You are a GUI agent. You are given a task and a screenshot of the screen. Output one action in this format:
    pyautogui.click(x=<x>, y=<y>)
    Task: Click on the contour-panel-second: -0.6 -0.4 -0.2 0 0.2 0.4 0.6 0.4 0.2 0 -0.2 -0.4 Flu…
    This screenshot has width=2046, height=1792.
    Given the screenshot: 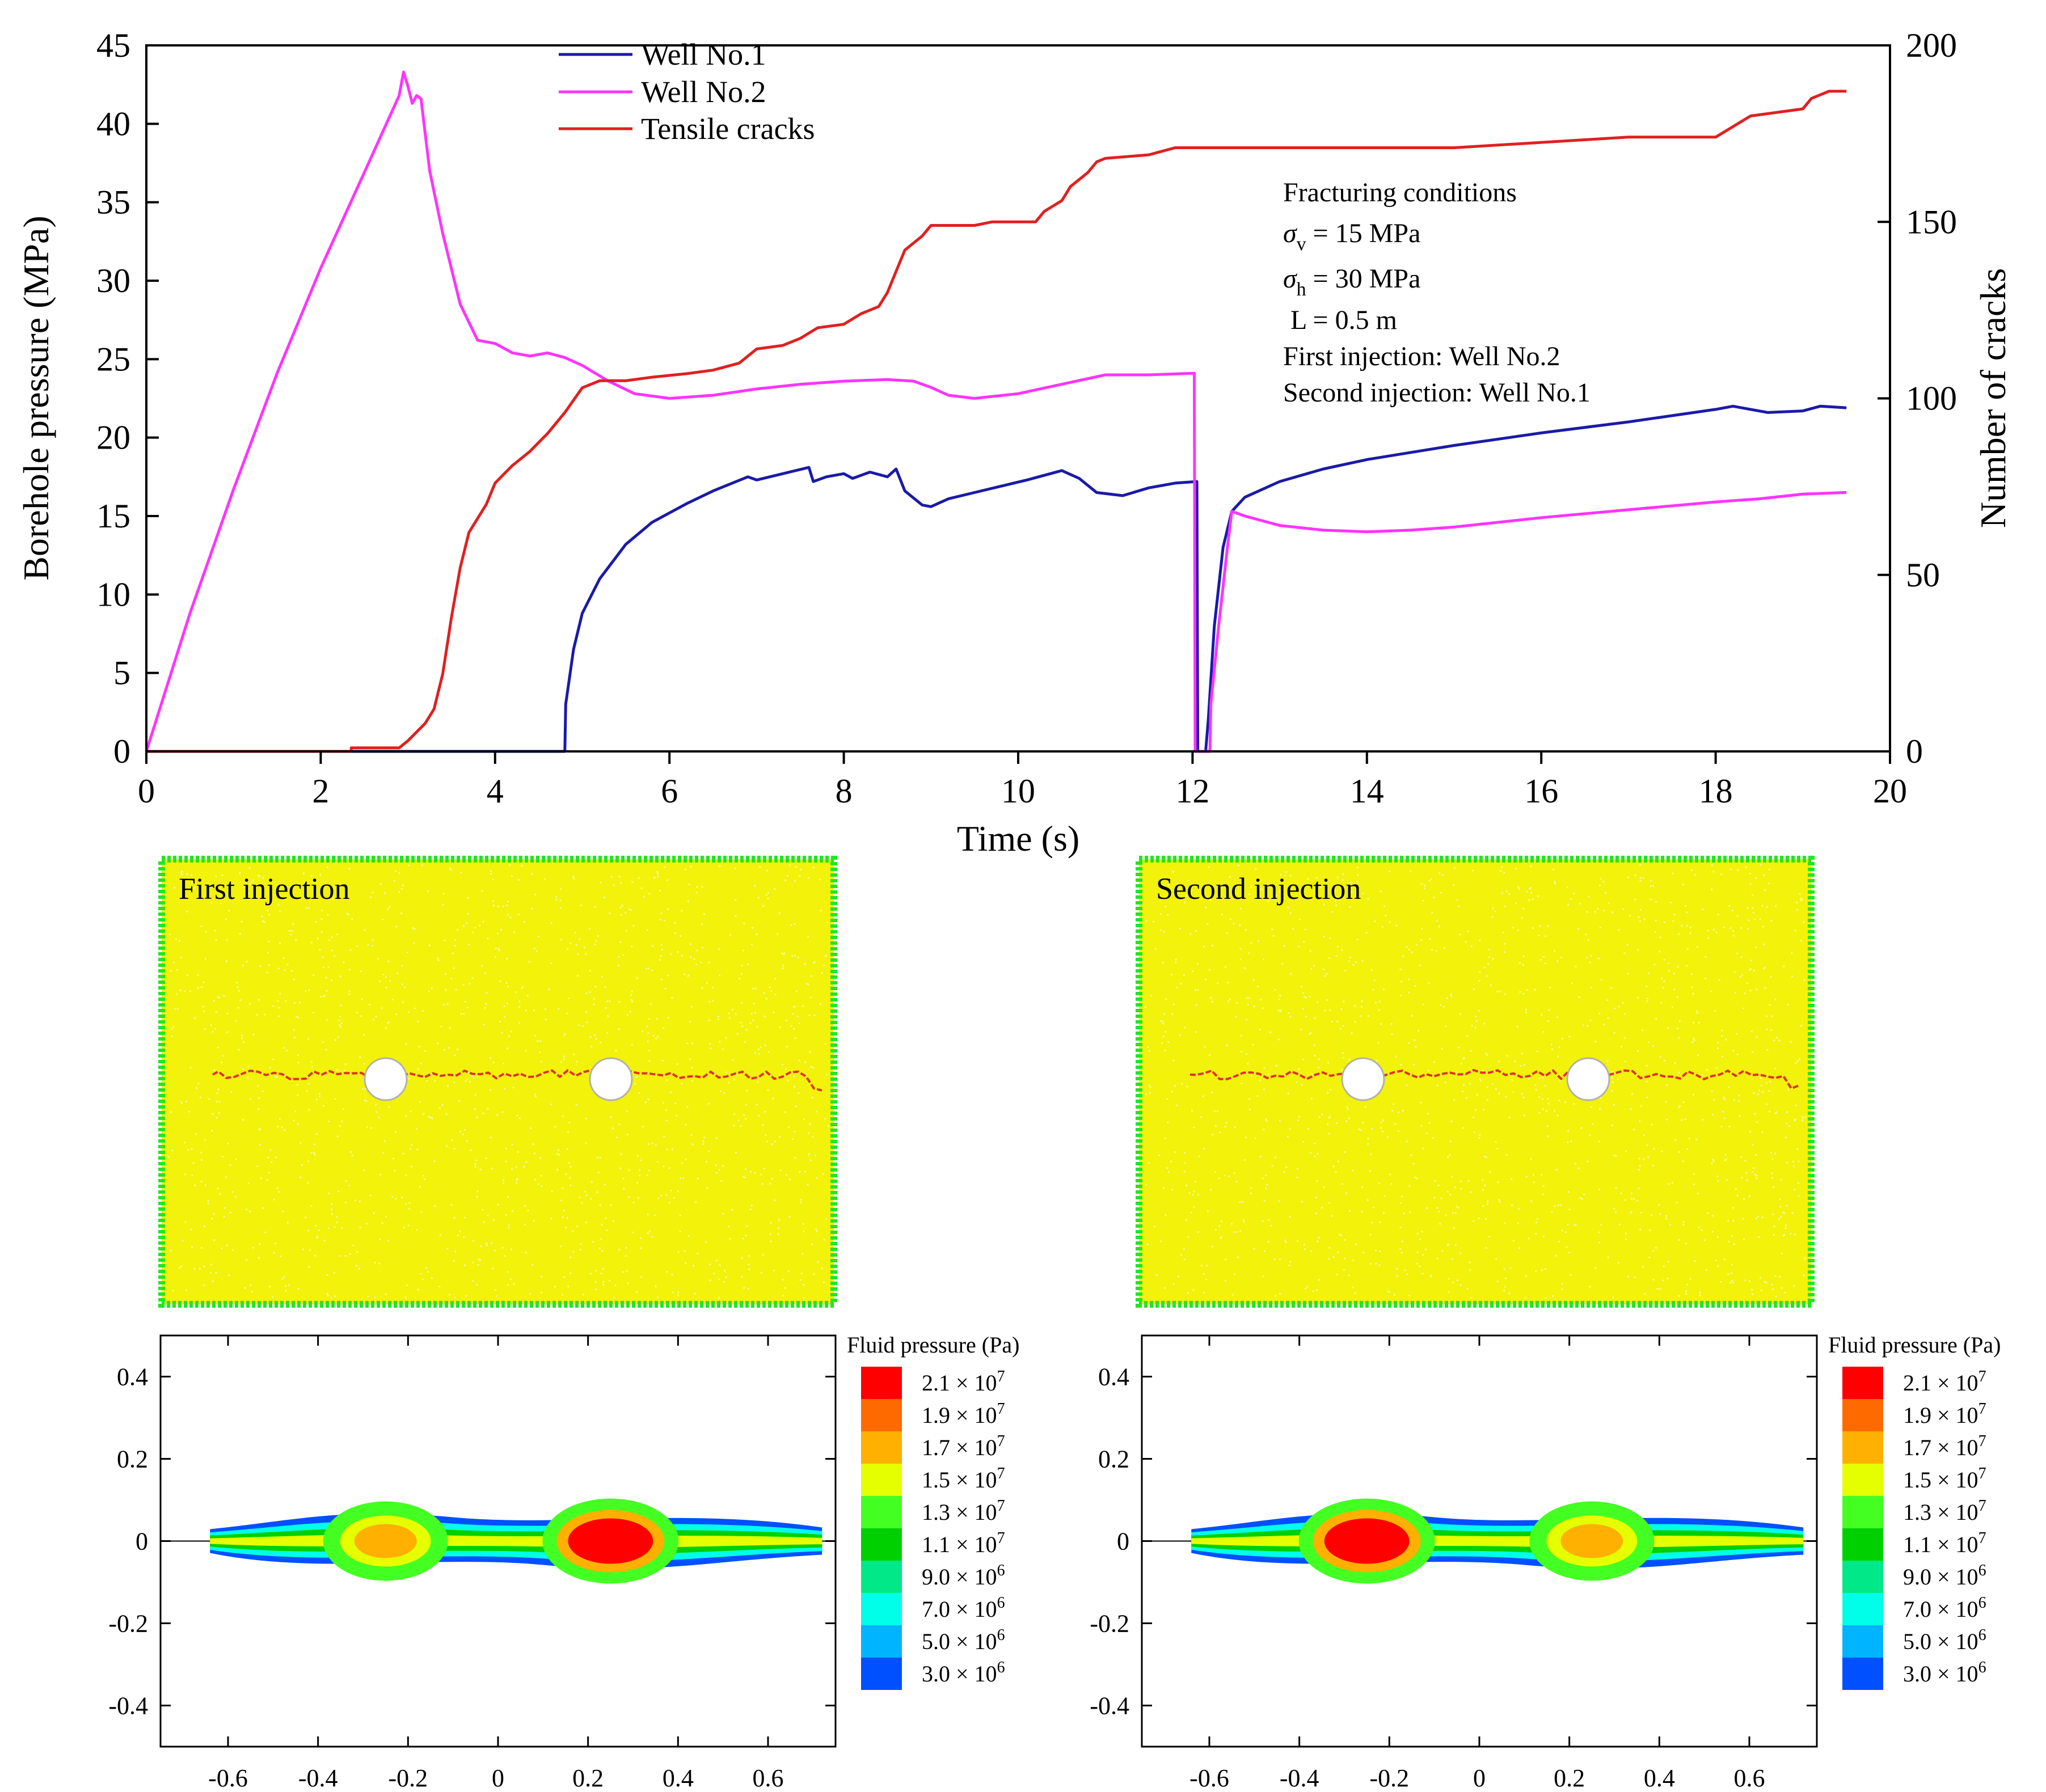 What is the action you would take?
    pyautogui.click(x=1545, y=1562)
    